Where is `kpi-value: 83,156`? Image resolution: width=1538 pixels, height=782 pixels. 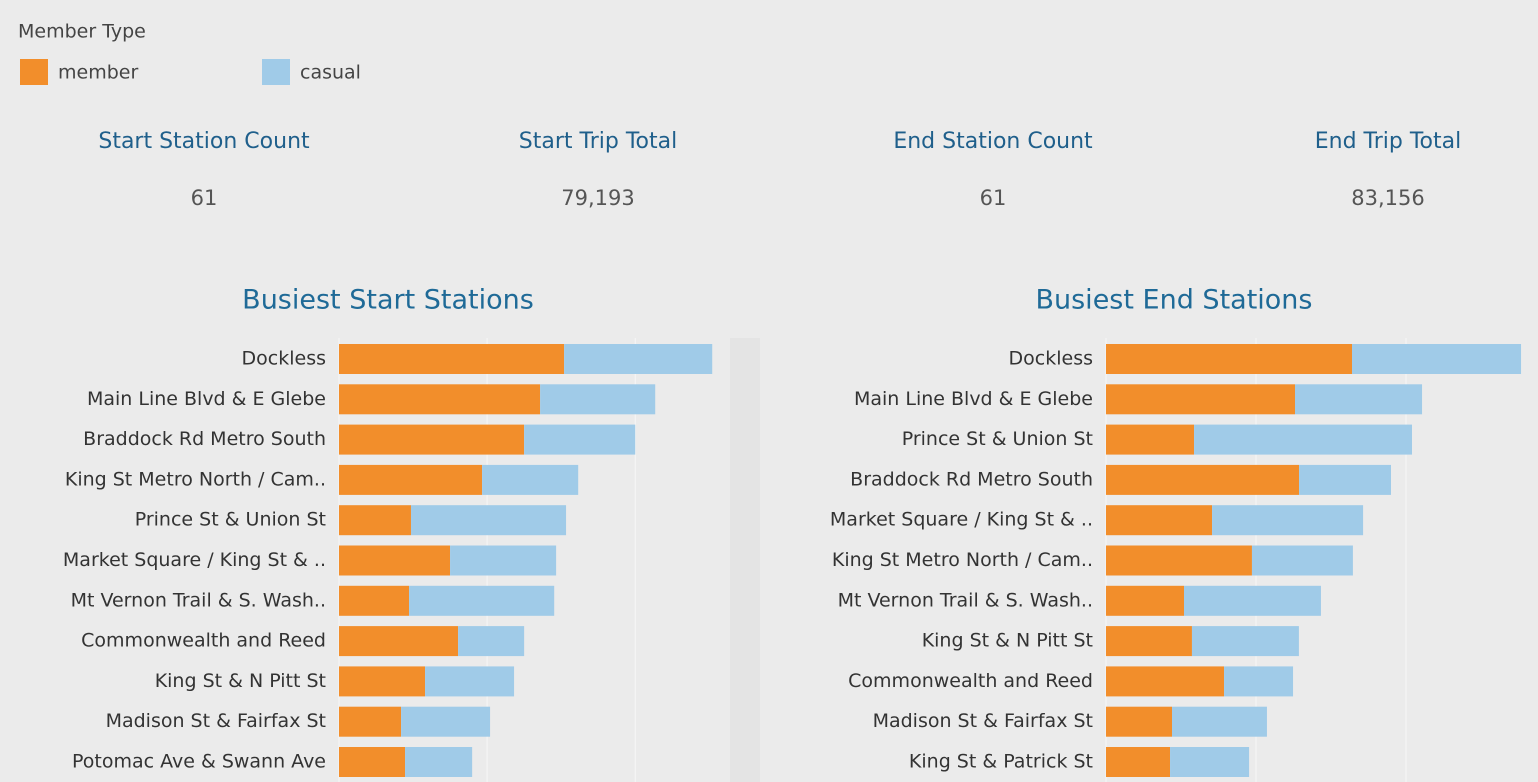 kpi-value: 83,156 is located at coordinates (1387, 198).